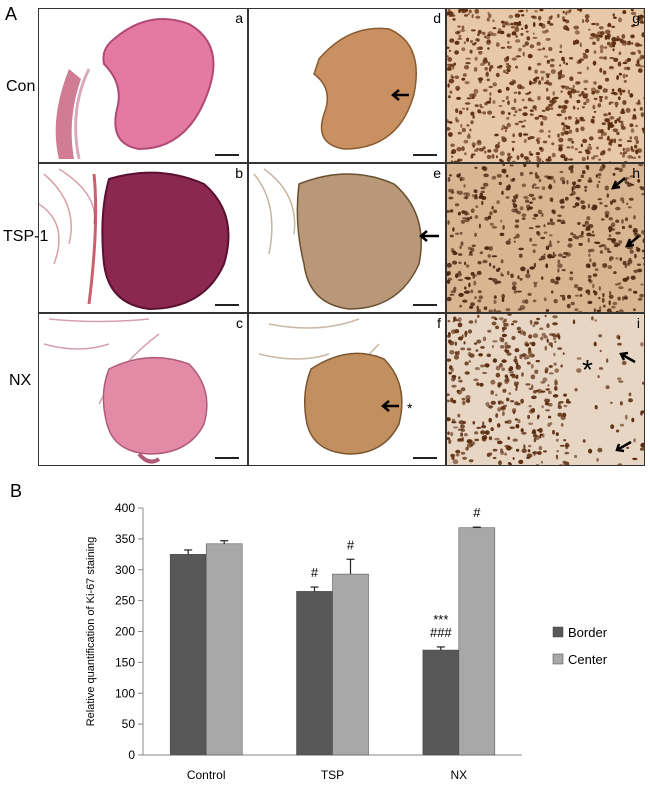  What do you see at coordinates (188, 655) in the screenshot?
I see `bar-border-control` at bounding box center [188, 655].